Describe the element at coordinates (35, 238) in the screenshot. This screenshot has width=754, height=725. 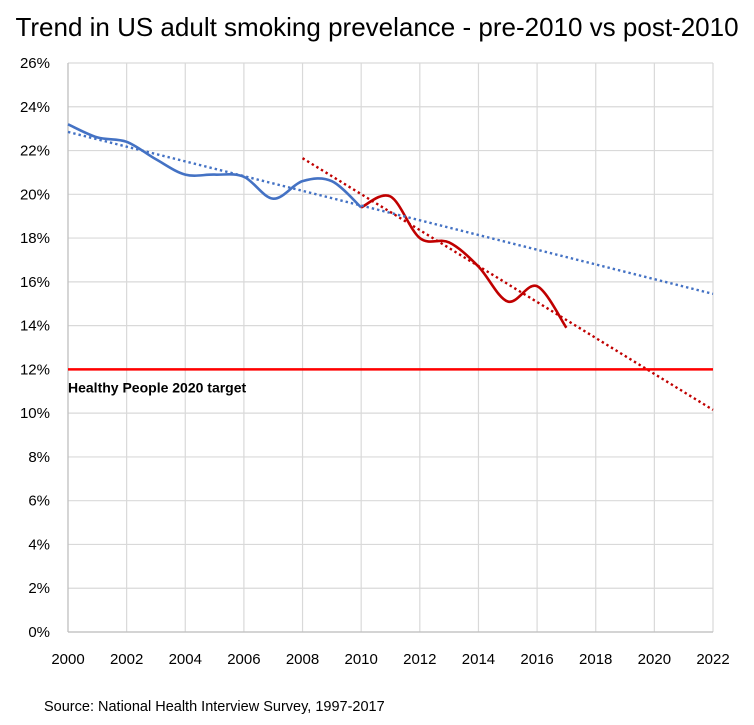
I see `y-tick-label: 18%` at that location.